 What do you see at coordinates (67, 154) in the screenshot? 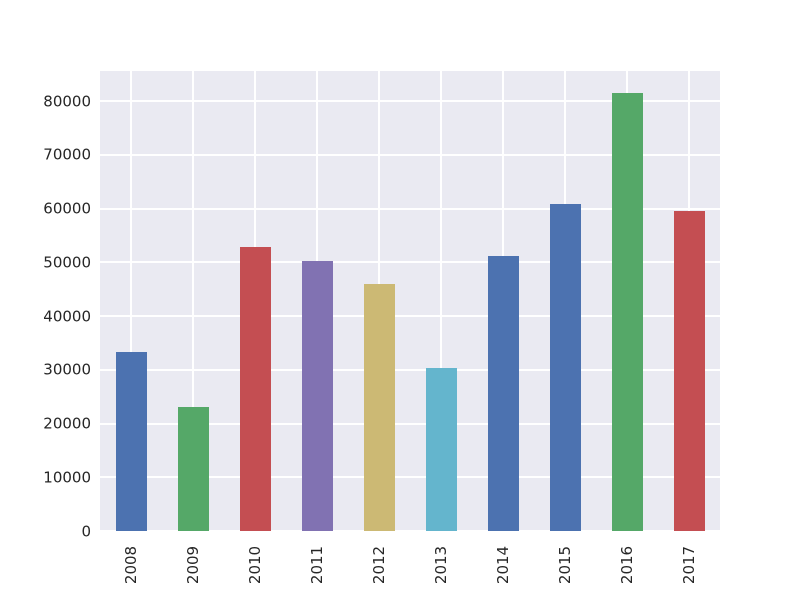
I see `y-tick-label: 70000` at bounding box center [67, 154].